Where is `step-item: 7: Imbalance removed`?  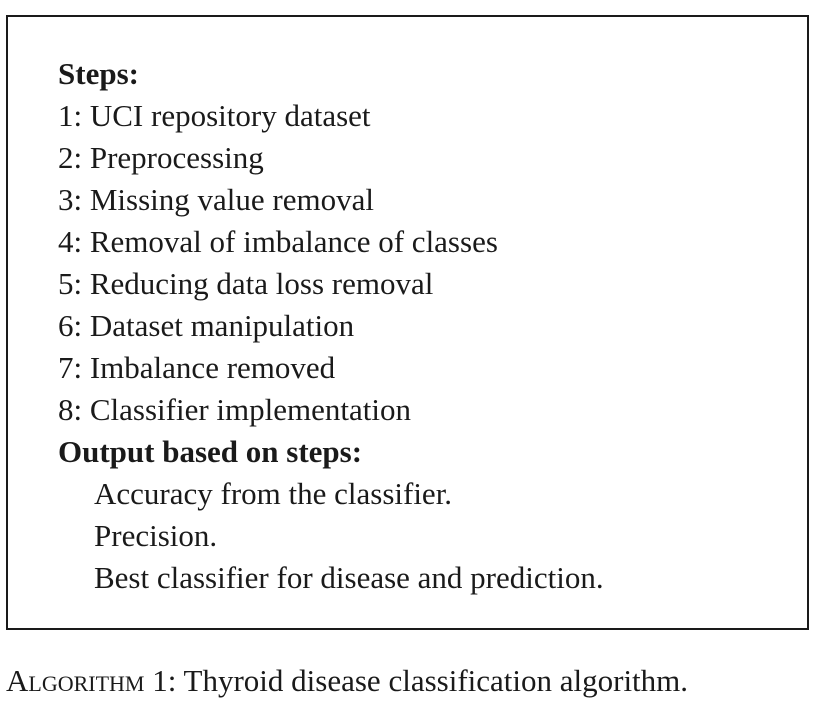 step-item: 7: Imbalance removed is located at coordinates (197, 367).